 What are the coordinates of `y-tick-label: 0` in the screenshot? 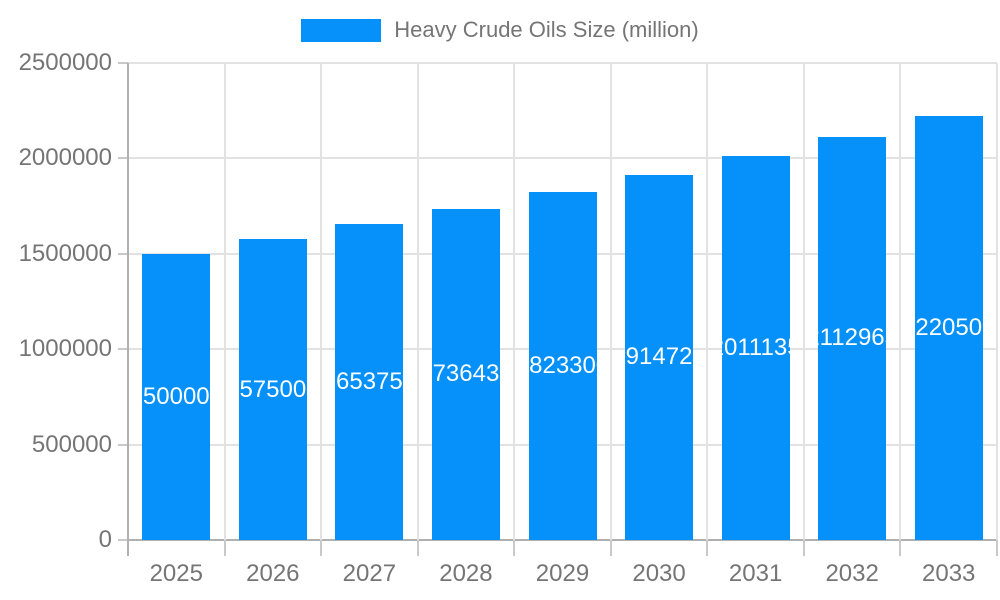 It's located at (105, 539).